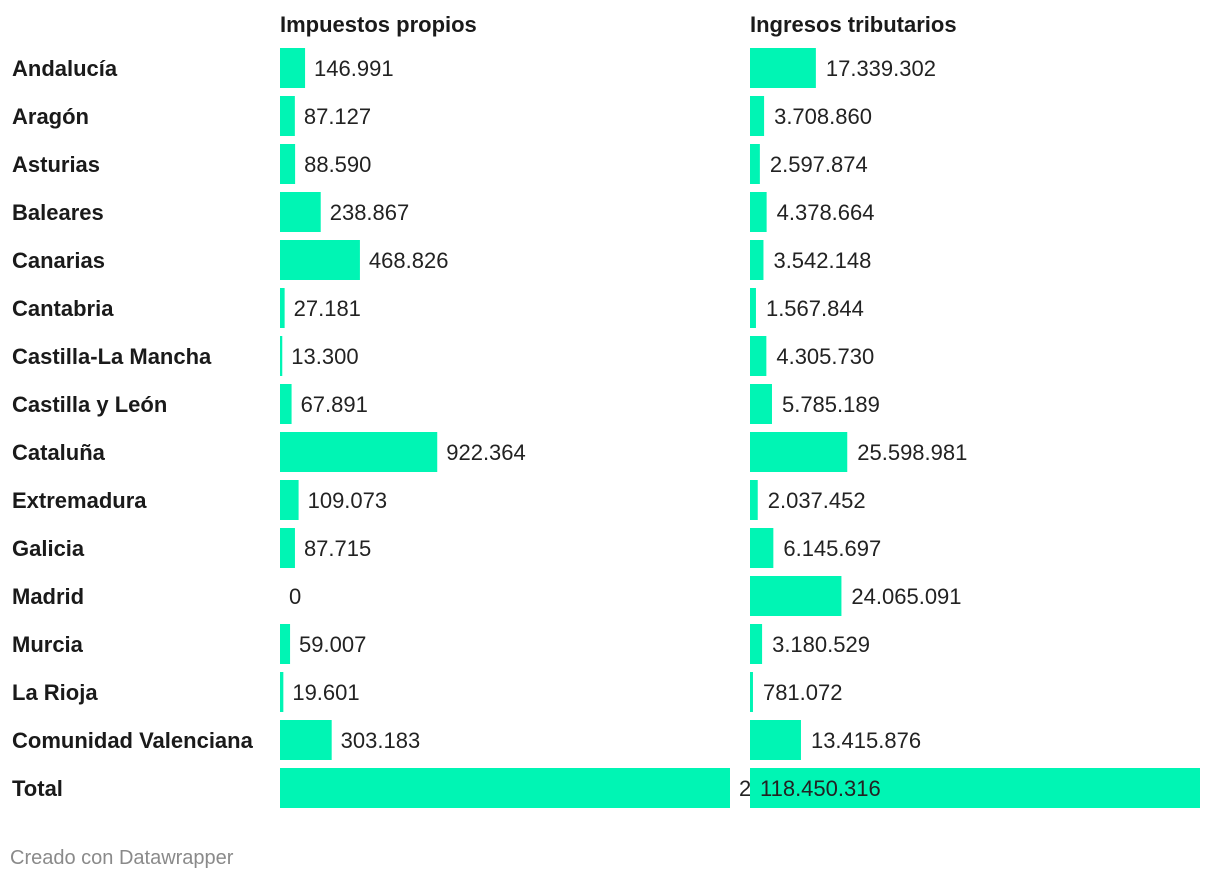 This screenshot has height=884, width=1220. Describe the element at coordinates (819, 164) in the screenshot. I see `value-ingresos-tributarios: 2.597.874` at that location.